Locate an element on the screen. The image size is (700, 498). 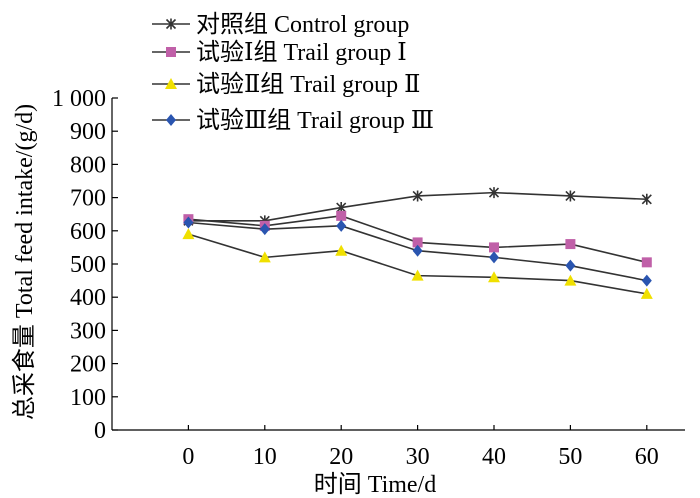
y-tick-label: 900 is located at coordinates (88, 132).